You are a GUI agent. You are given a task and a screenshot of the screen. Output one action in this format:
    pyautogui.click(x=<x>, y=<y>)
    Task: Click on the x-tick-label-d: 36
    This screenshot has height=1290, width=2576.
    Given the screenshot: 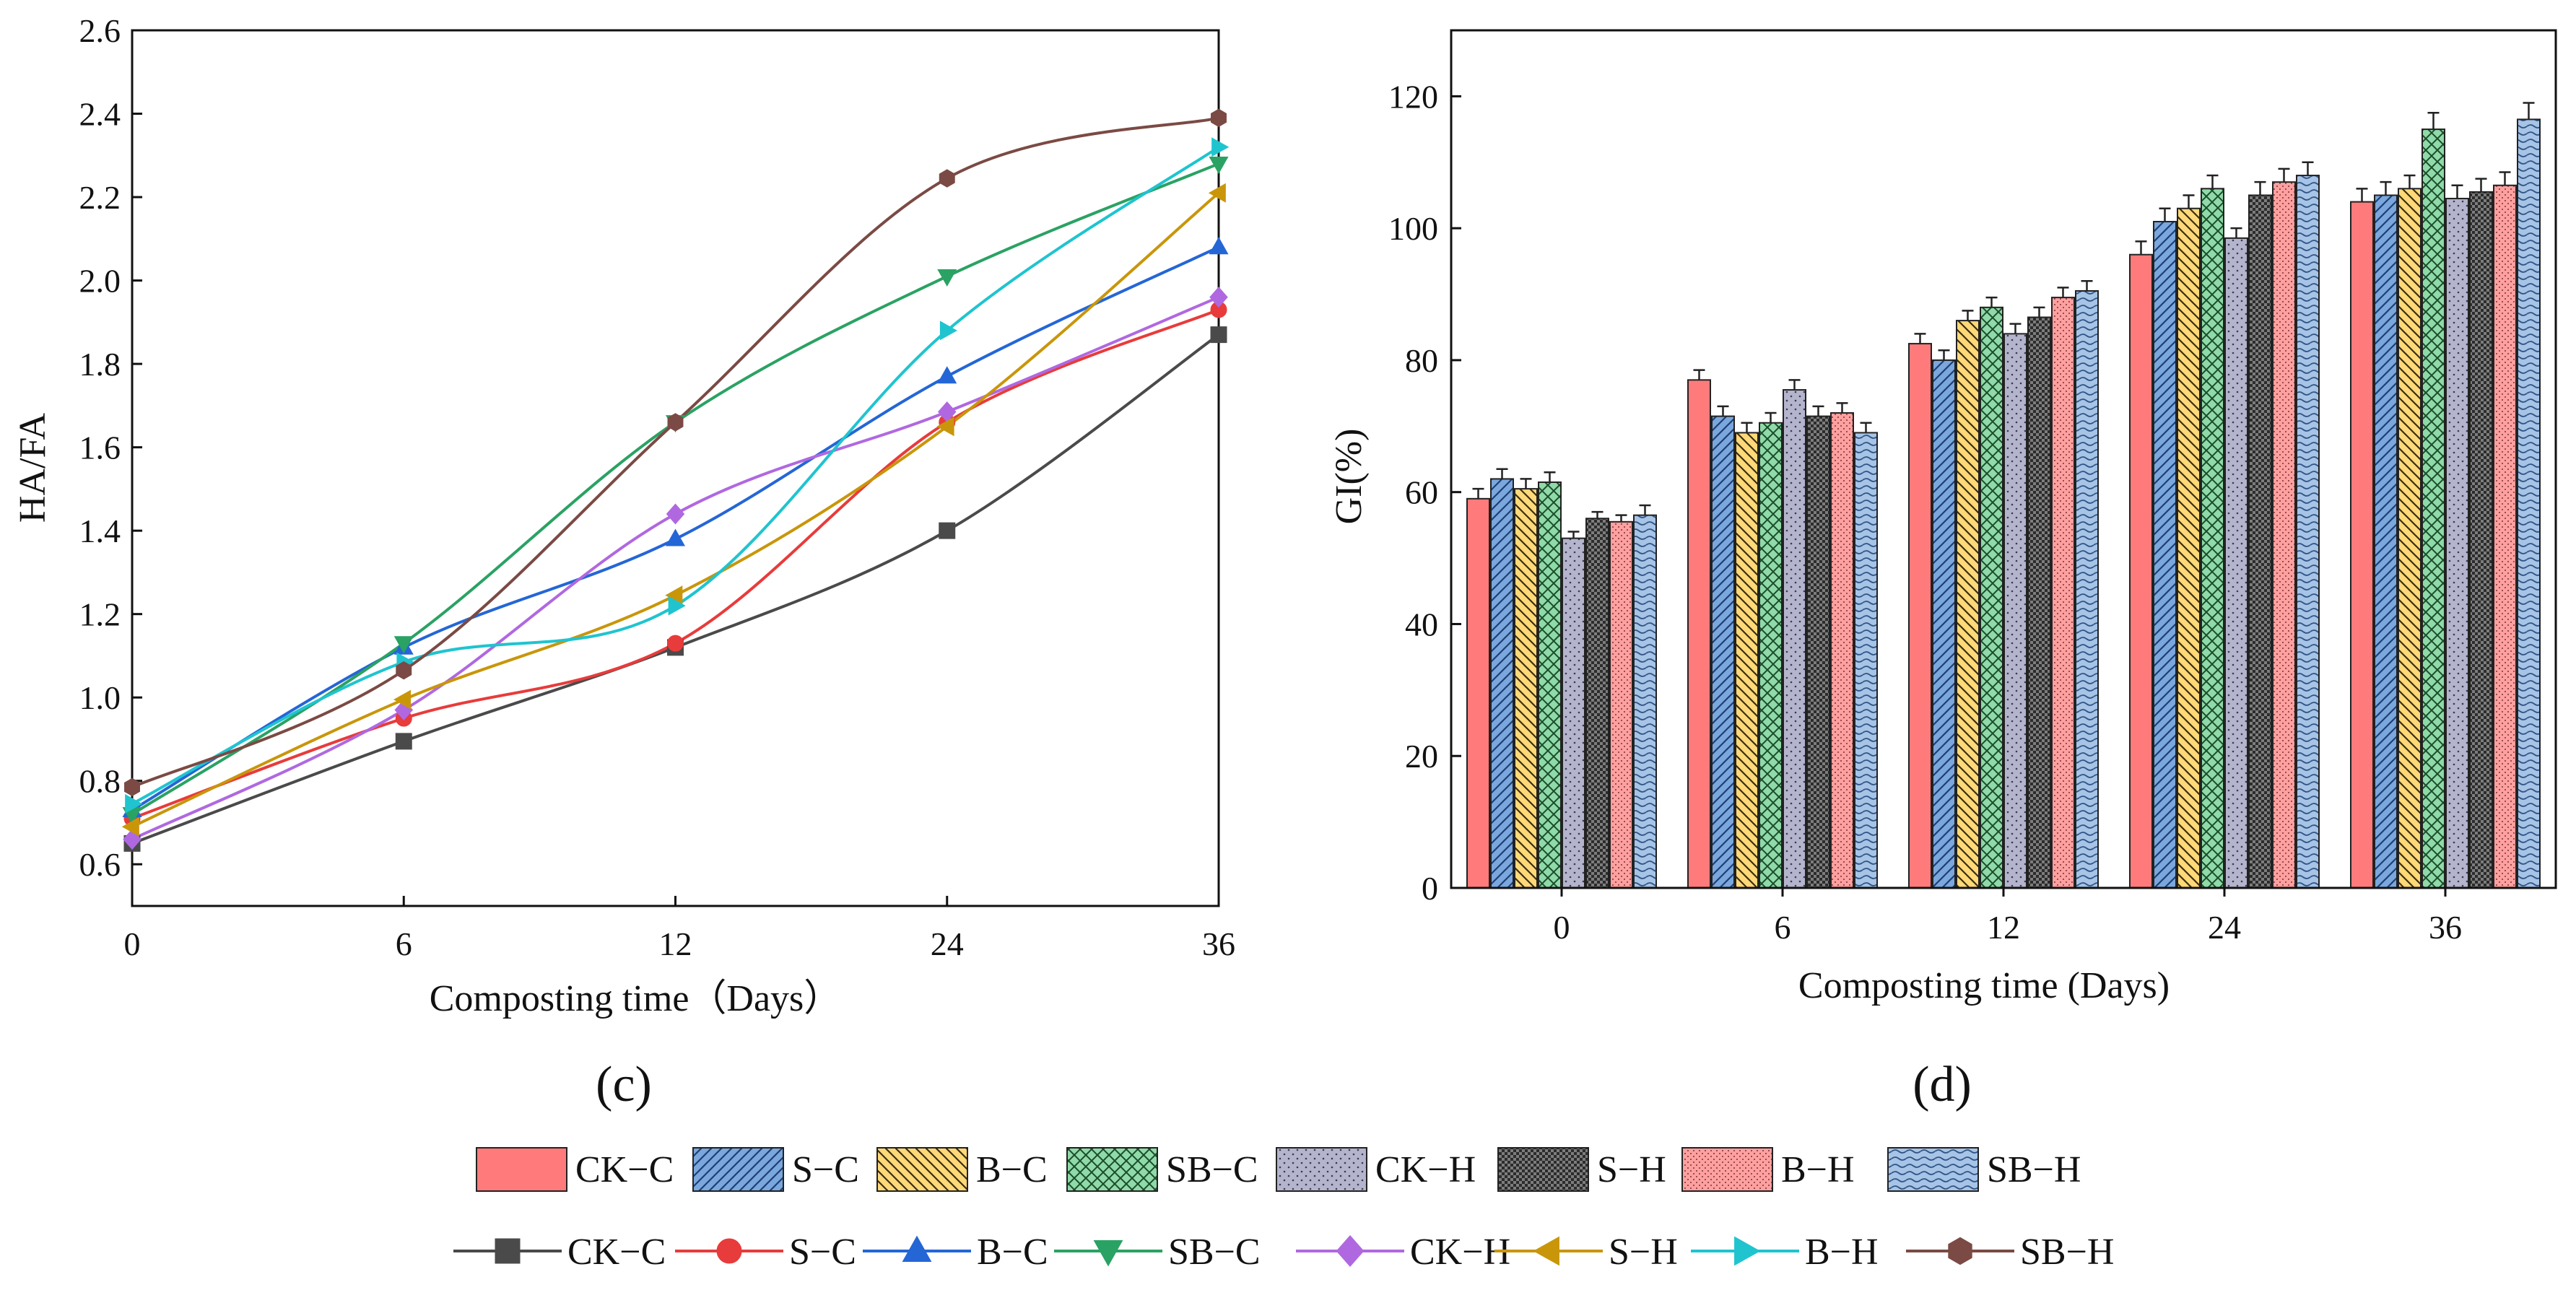 What is the action you would take?
    pyautogui.click(x=2445, y=927)
    